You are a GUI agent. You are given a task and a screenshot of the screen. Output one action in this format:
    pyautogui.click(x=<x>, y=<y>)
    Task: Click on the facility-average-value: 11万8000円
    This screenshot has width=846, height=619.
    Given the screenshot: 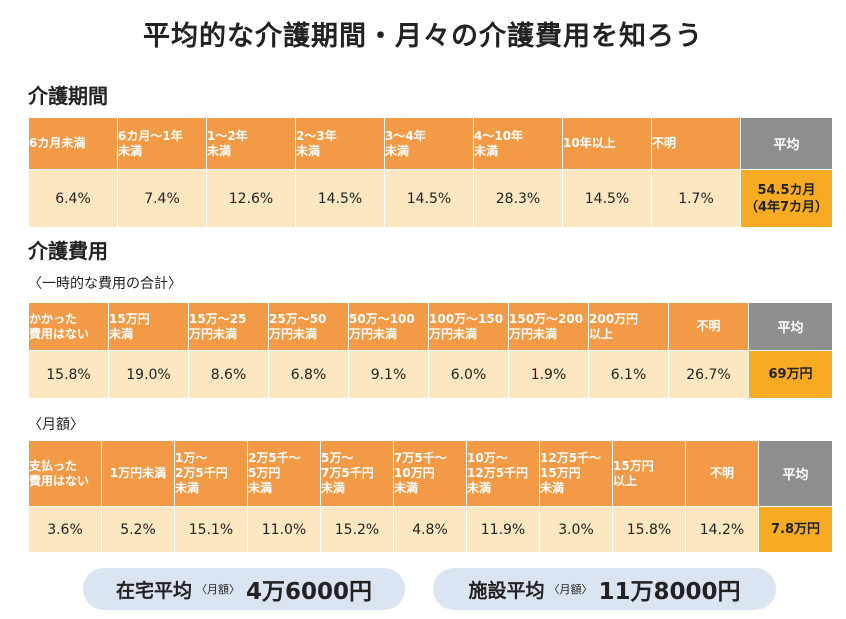 What is the action you would take?
    pyautogui.click(x=669, y=592)
    